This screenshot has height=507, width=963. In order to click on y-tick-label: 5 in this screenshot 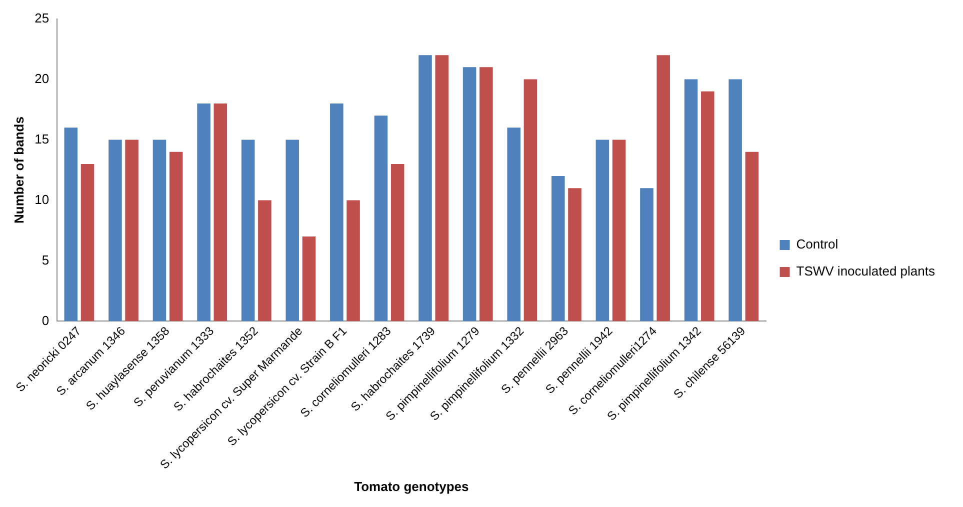, I will do `click(46, 260)`.